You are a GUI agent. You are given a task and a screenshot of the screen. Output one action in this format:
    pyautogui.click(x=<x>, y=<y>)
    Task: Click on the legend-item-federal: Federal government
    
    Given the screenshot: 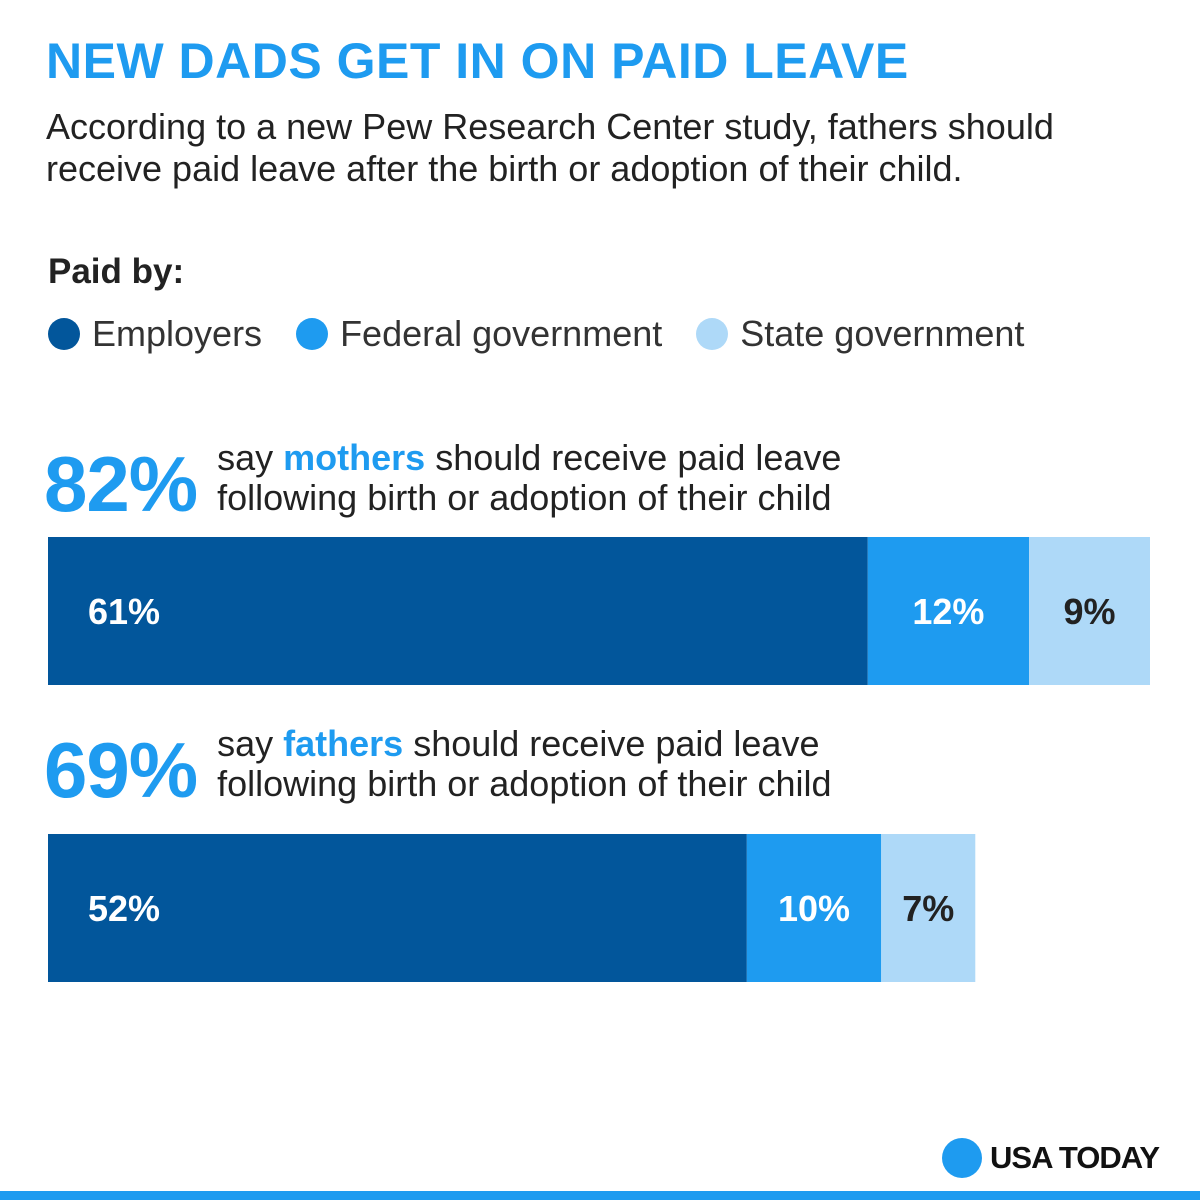 What is the action you would take?
    pyautogui.click(x=479, y=334)
    